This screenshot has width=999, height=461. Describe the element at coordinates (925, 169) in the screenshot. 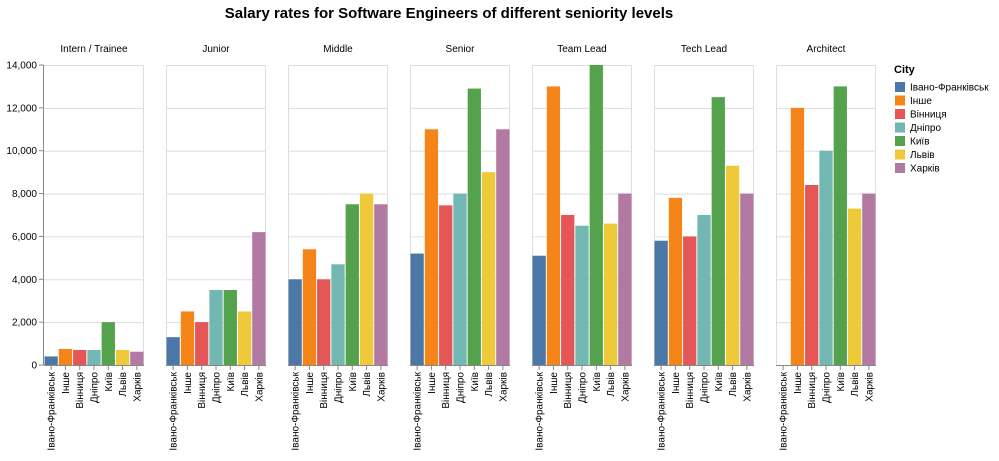

I see `legend-label: Харків` at that location.